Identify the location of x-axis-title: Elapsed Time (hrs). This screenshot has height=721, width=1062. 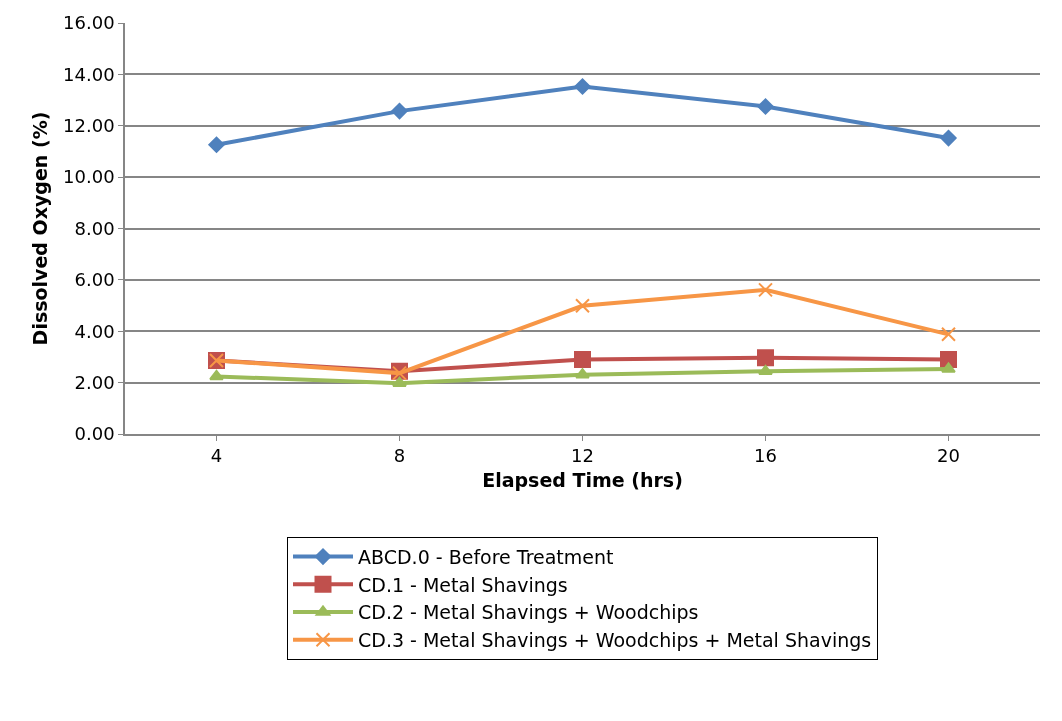
(582, 479).